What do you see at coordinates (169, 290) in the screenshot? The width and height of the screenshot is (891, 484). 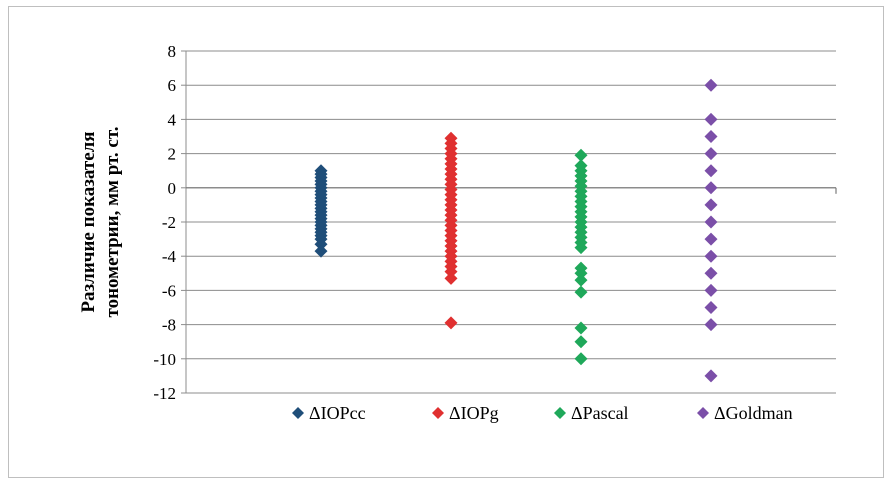 I see `y-tick-label: -6` at bounding box center [169, 290].